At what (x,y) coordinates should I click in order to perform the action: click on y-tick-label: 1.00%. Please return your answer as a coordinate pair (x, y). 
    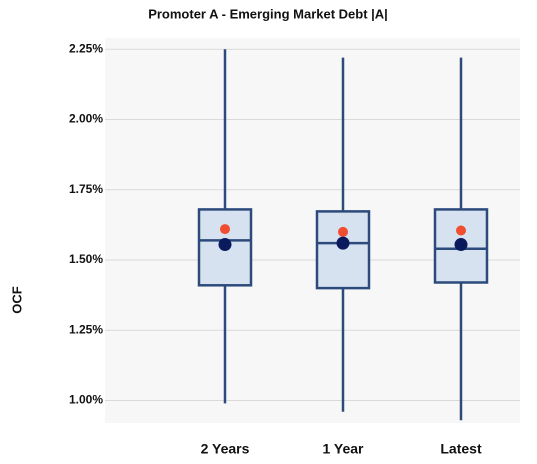
    Looking at the image, I should click on (86, 400).